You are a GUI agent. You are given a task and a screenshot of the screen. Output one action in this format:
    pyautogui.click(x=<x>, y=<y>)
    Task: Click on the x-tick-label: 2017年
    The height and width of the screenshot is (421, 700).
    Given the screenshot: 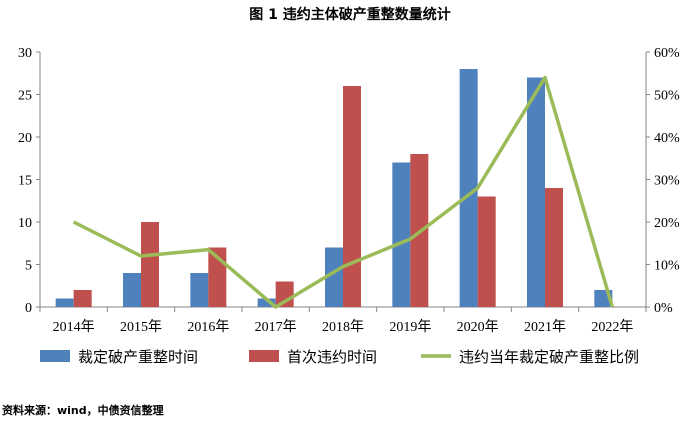 What is the action you would take?
    pyautogui.click(x=276, y=327)
    